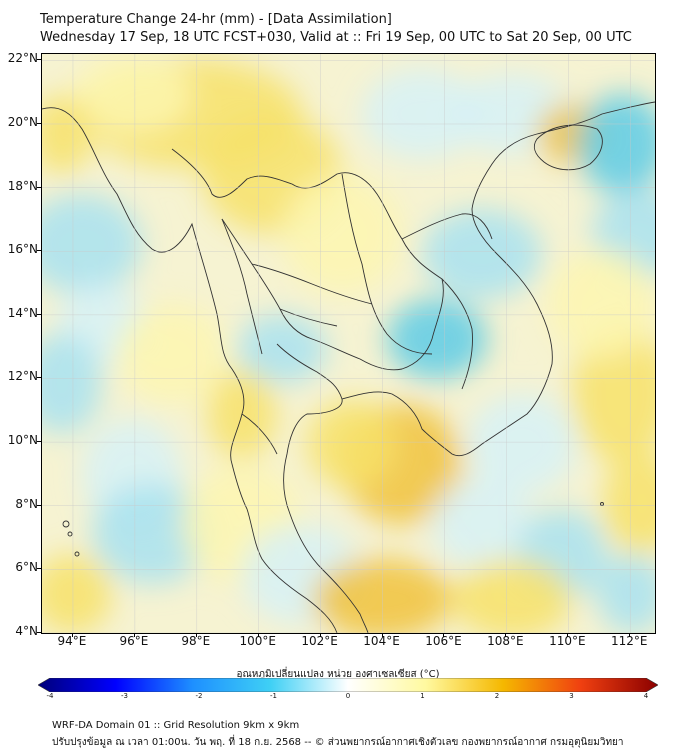 Image resolution: width=676 pixels, height=756 pixels. I want to click on colorbar-tick-label: 2, so click(497, 696).